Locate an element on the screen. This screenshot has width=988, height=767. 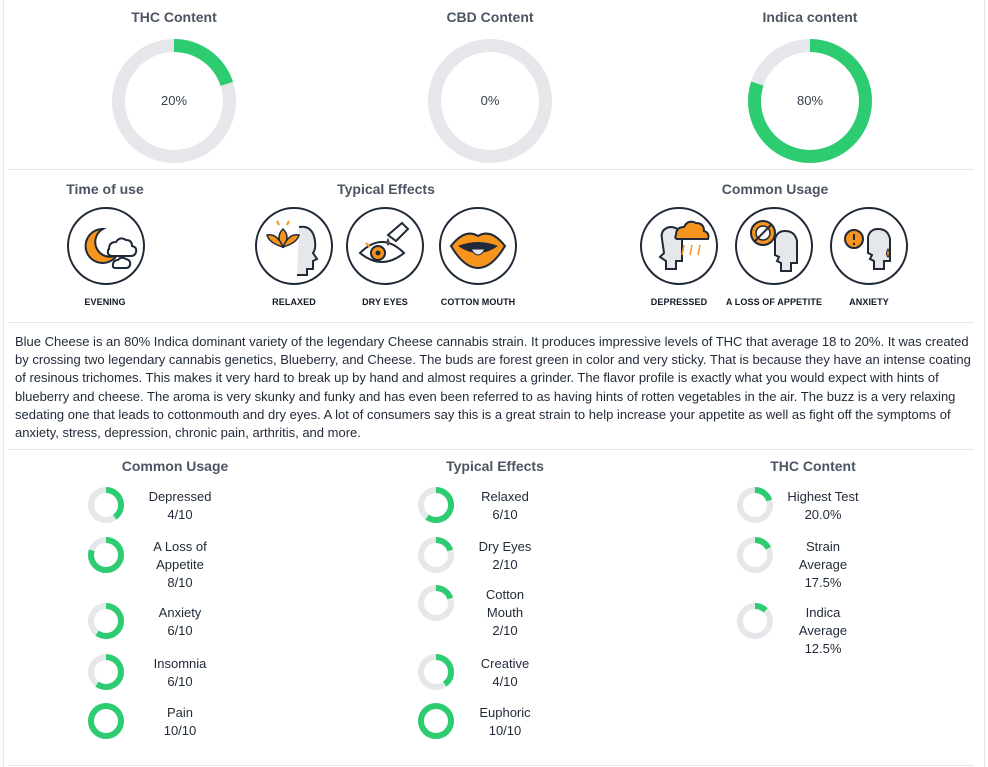
depressed-icon-circle is located at coordinates (679, 246).